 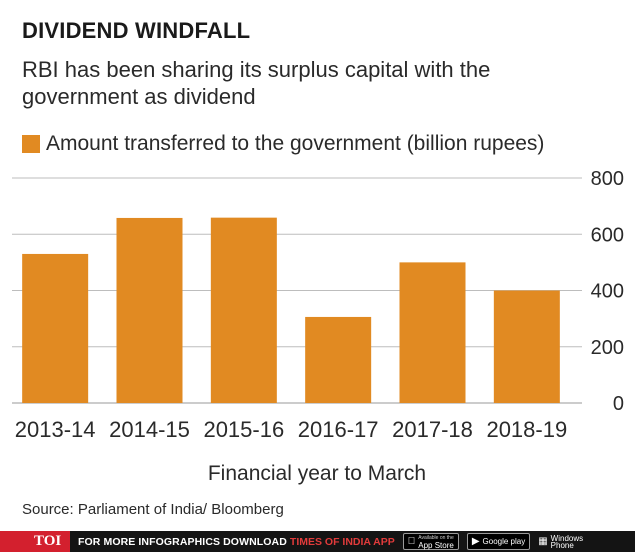 What do you see at coordinates (432, 537) in the screenshot?
I see `app-store-small-text: Available on the` at bounding box center [432, 537].